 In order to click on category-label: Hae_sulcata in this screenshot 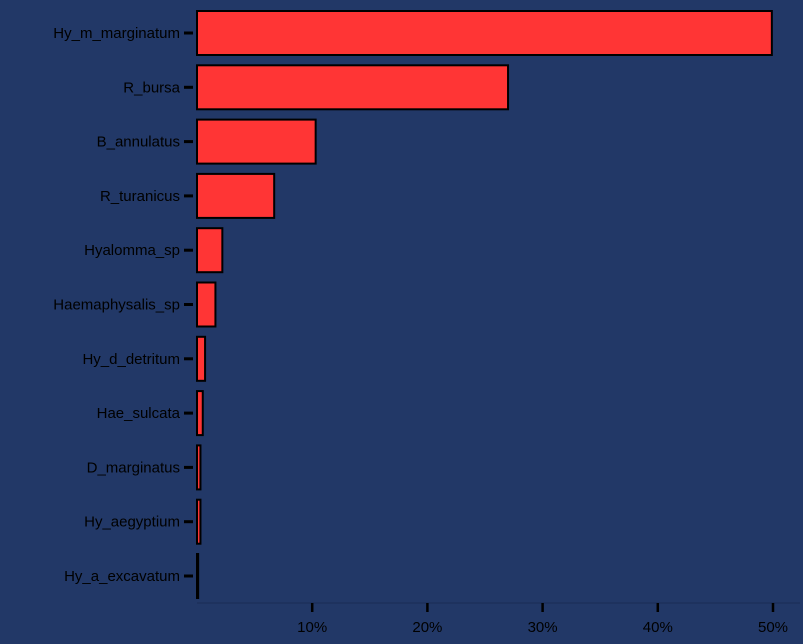, I will do `click(139, 413)`.